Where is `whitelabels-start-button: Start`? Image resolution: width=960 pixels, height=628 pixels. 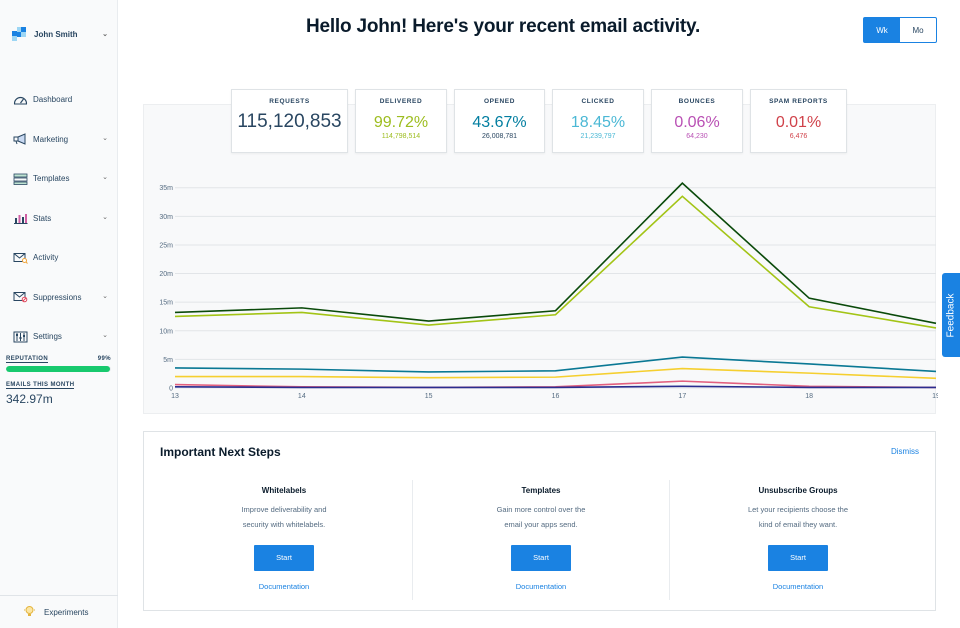
whitelabels-start-button: Start is located at coordinates (284, 558).